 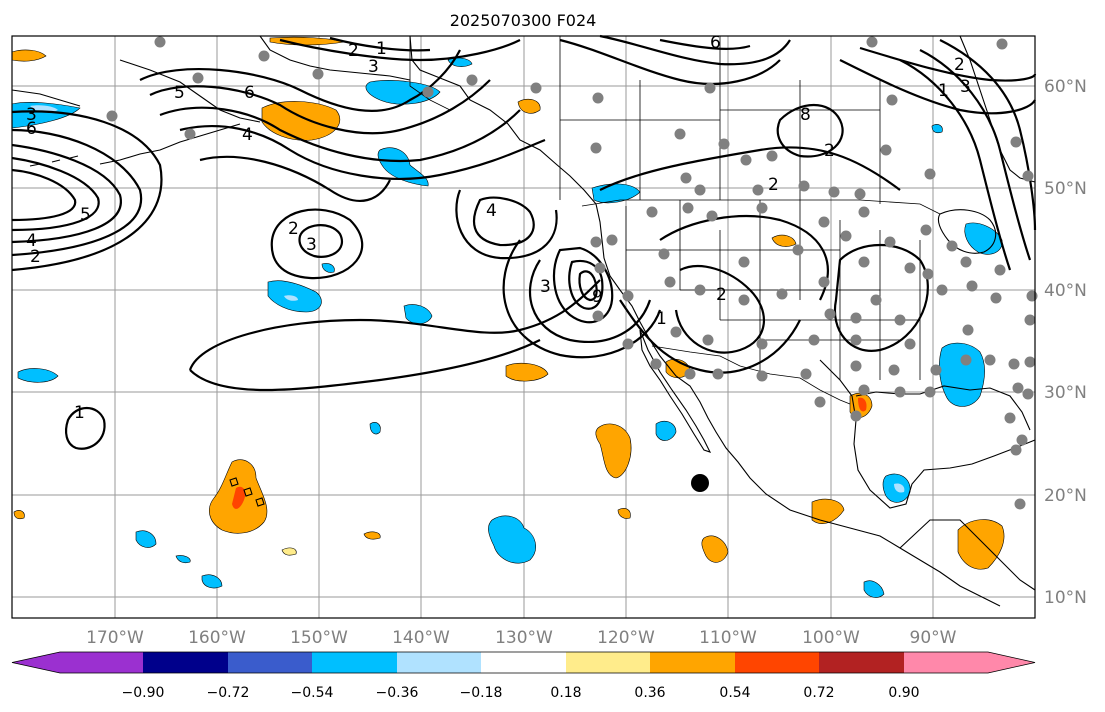 I want to click on lat-tick-label: 40°N, so click(x=1065, y=291).